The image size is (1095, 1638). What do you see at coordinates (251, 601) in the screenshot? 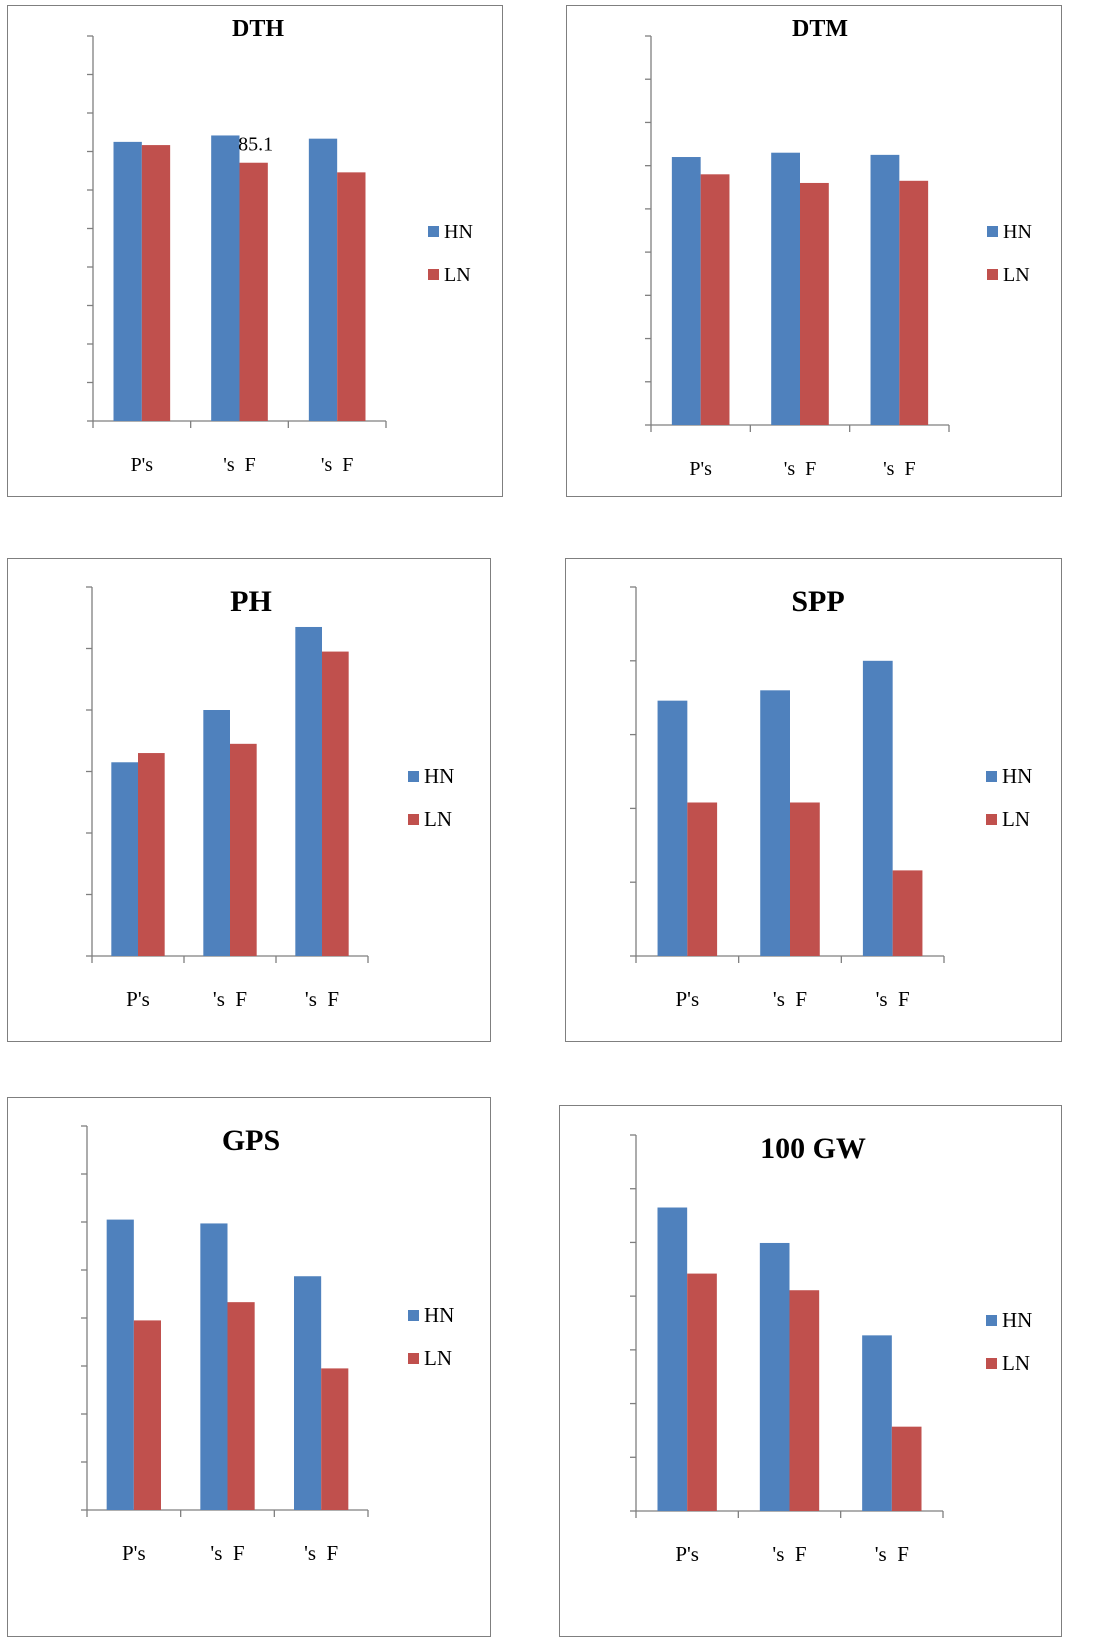
I see `chart-title-ph: PH` at bounding box center [251, 601].